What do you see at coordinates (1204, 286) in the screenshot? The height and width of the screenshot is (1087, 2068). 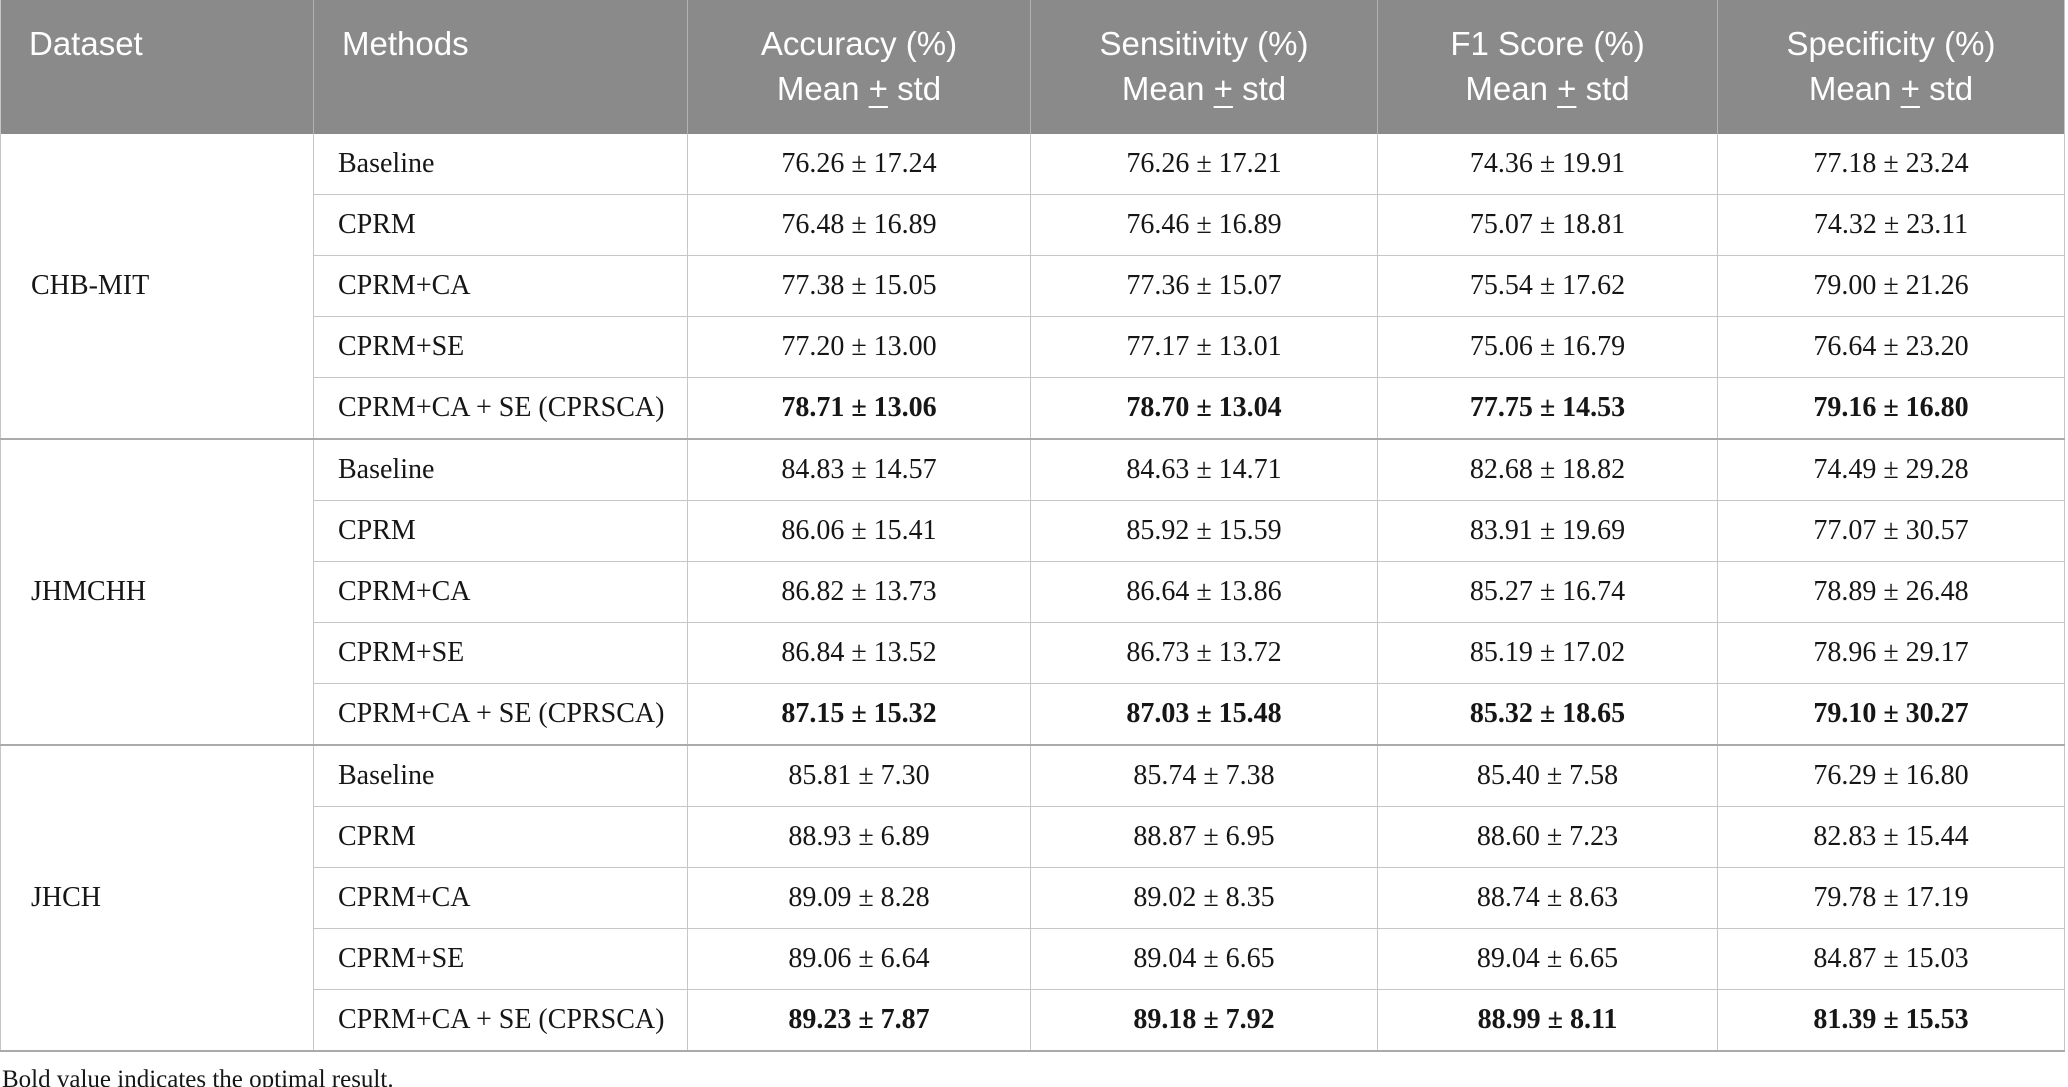 I see `sensitivity-value-cell: 77.36 ± 15.07` at bounding box center [1204, 286].